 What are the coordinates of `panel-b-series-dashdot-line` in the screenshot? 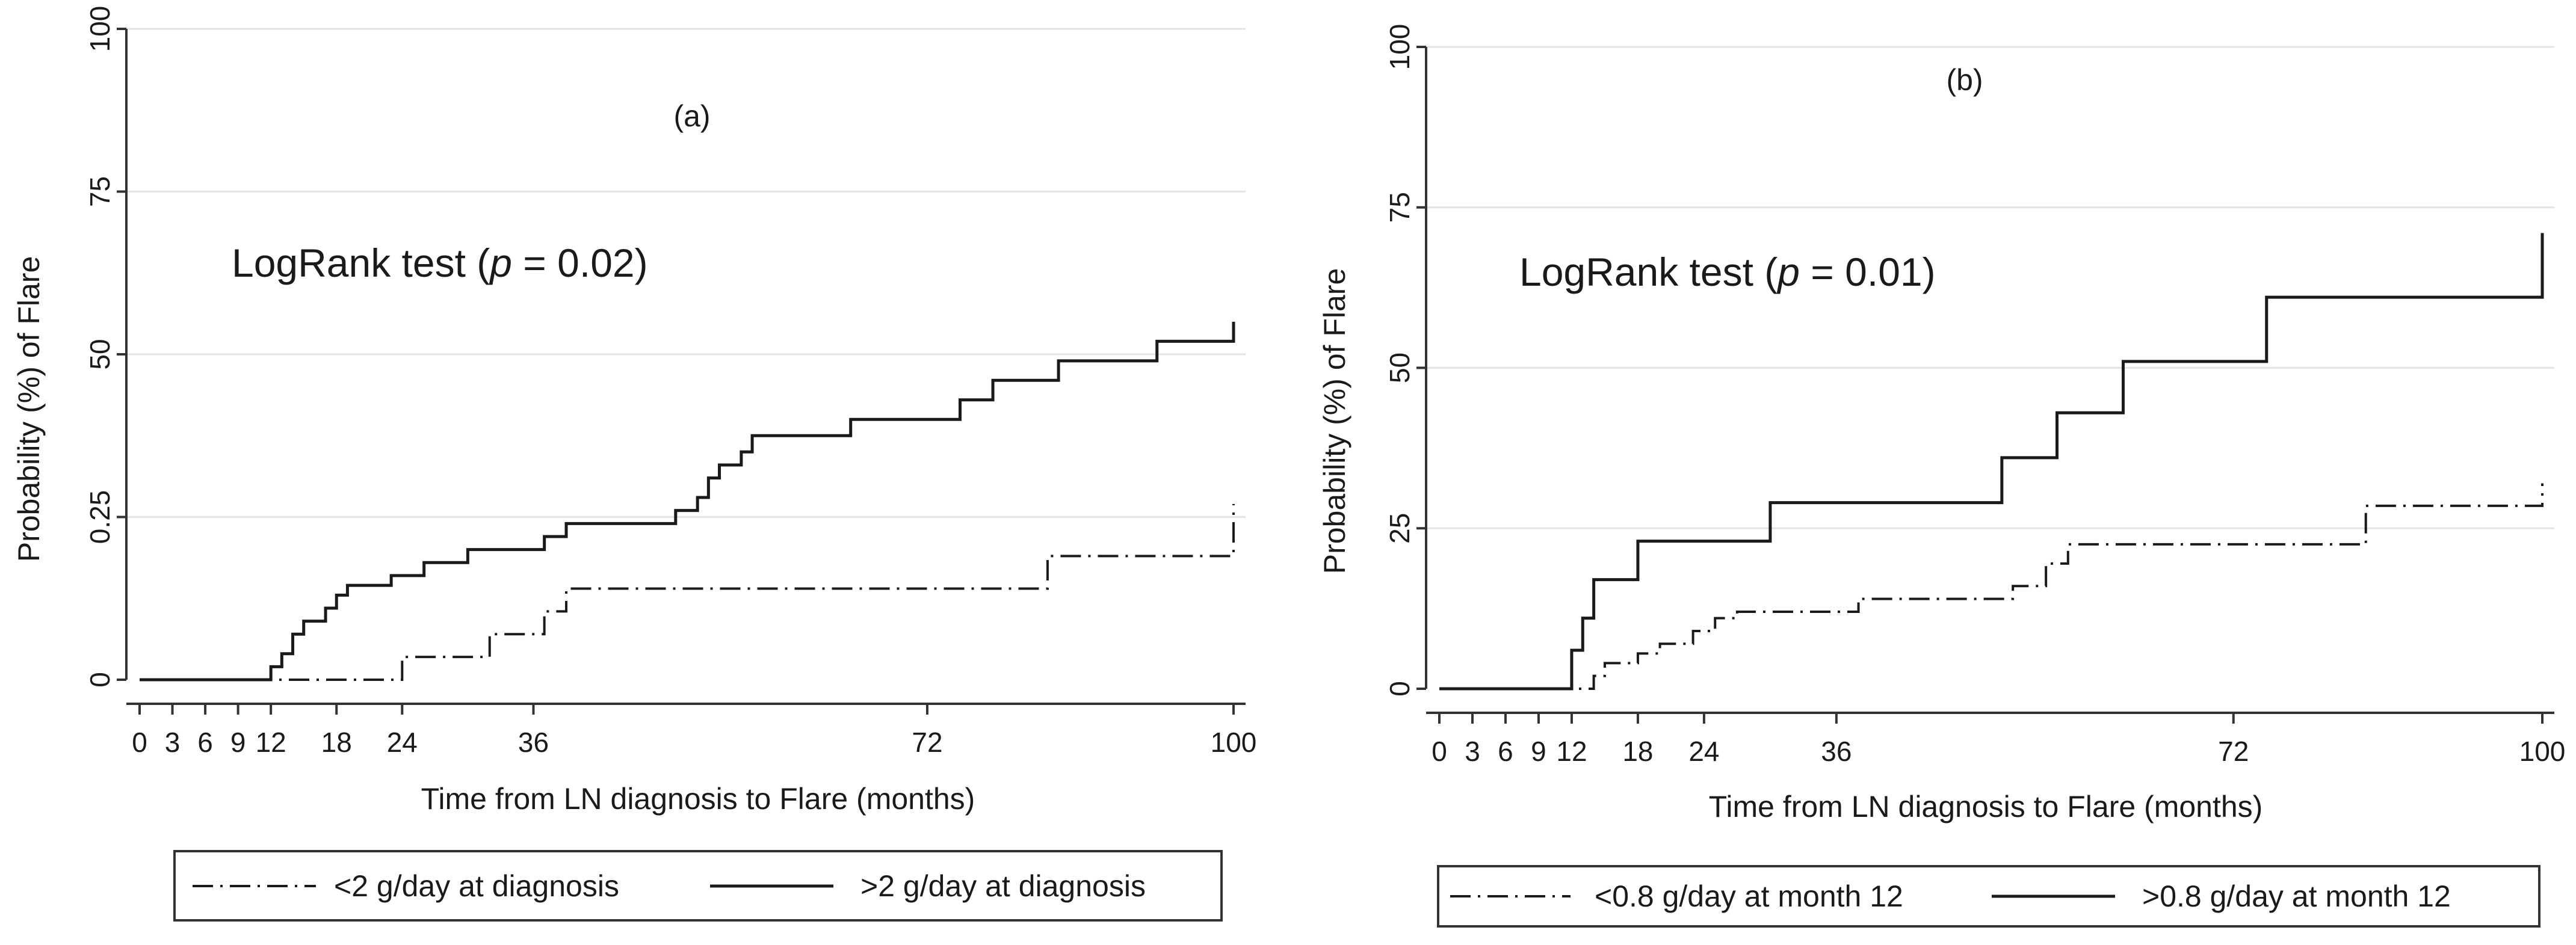 It's located at (1991, 586).